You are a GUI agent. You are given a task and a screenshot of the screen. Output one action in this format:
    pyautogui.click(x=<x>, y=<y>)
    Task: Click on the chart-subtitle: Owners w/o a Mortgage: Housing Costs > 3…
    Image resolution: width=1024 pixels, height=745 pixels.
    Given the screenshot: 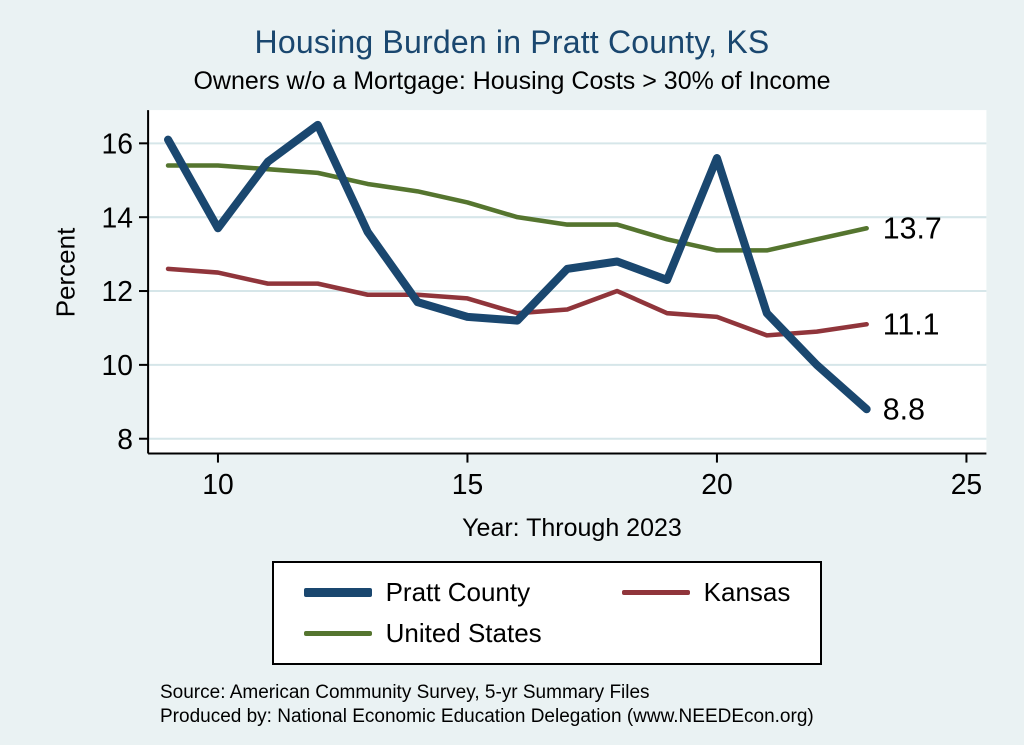 What is the action you would take?
    pyautogui.click(x=512, y=81)
    